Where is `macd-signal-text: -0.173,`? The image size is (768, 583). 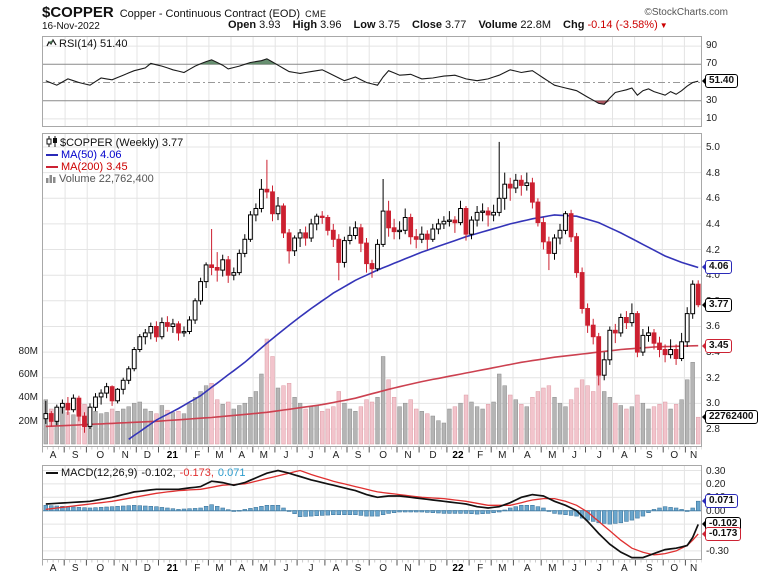 macd-signal-text: -0.173, is located at coordinates (196, 473).